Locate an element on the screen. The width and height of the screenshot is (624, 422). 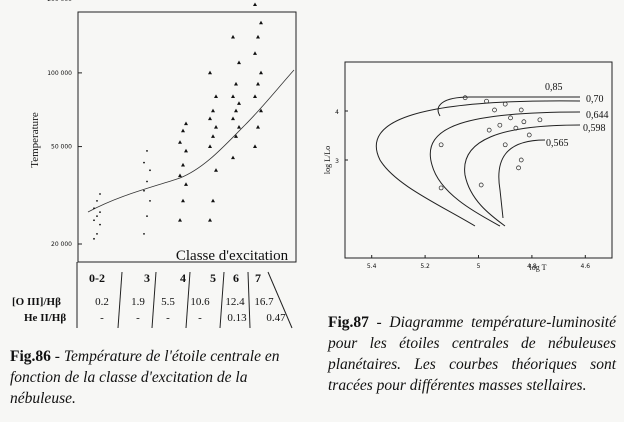
x-tick-label: 5.2 is located at coordinates (425, 266).